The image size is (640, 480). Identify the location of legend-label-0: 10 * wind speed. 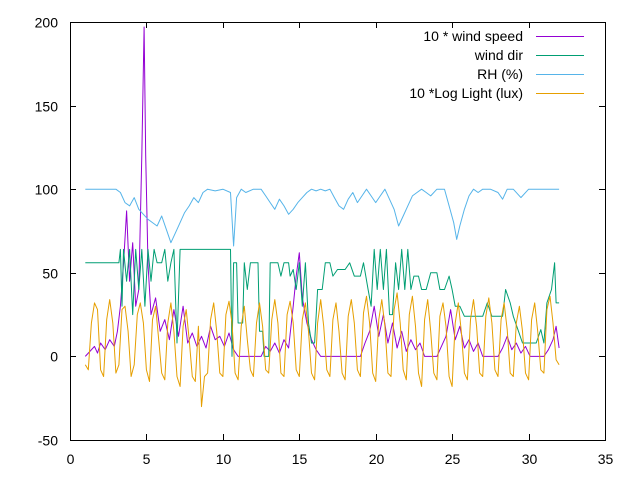
(473, 36).